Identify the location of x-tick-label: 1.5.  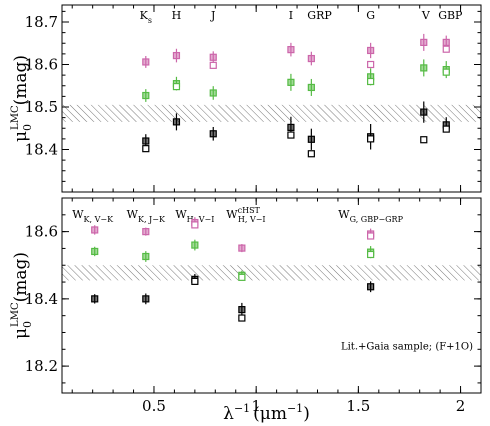
(358, 406).